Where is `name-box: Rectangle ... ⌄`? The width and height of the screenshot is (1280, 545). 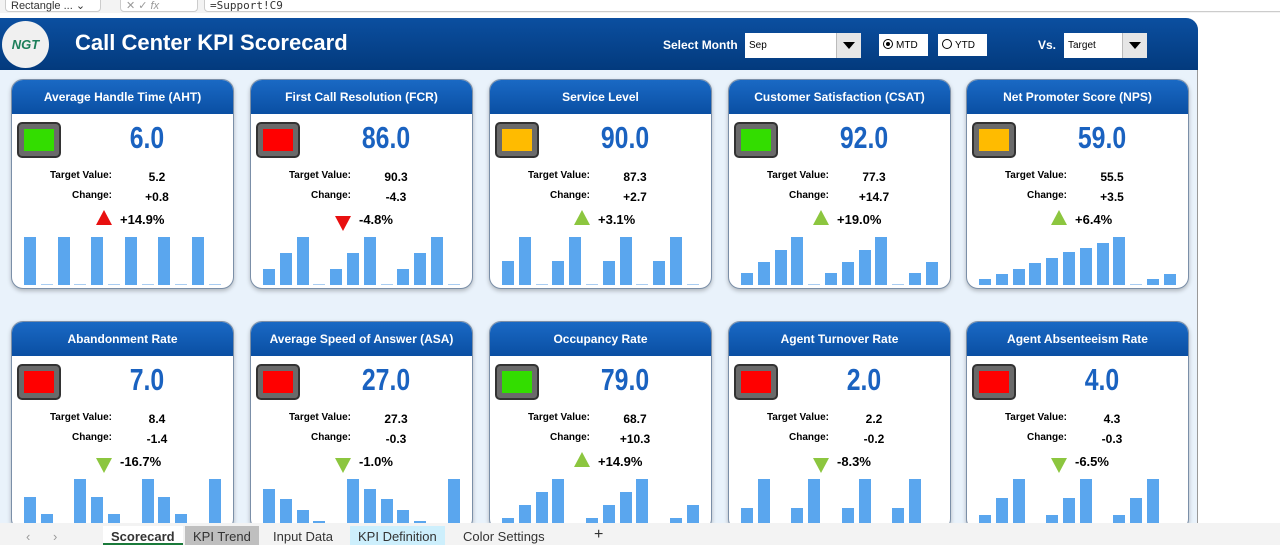
name-box: Rectangle ... ⌄ is located at coordinates (53, 6).